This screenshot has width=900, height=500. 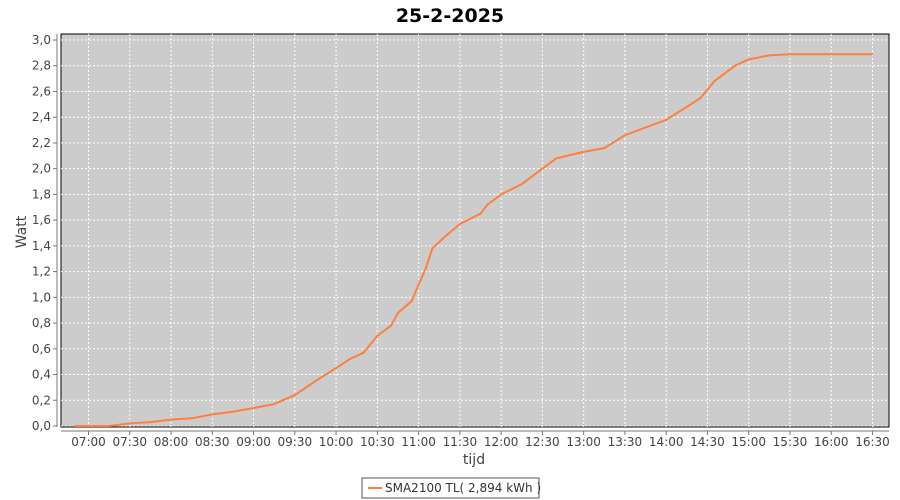 What do you see at coordinates (460, 442) in the screenshot?
I see `x-tick-label: 11:30` at bounding box center [460, 442].